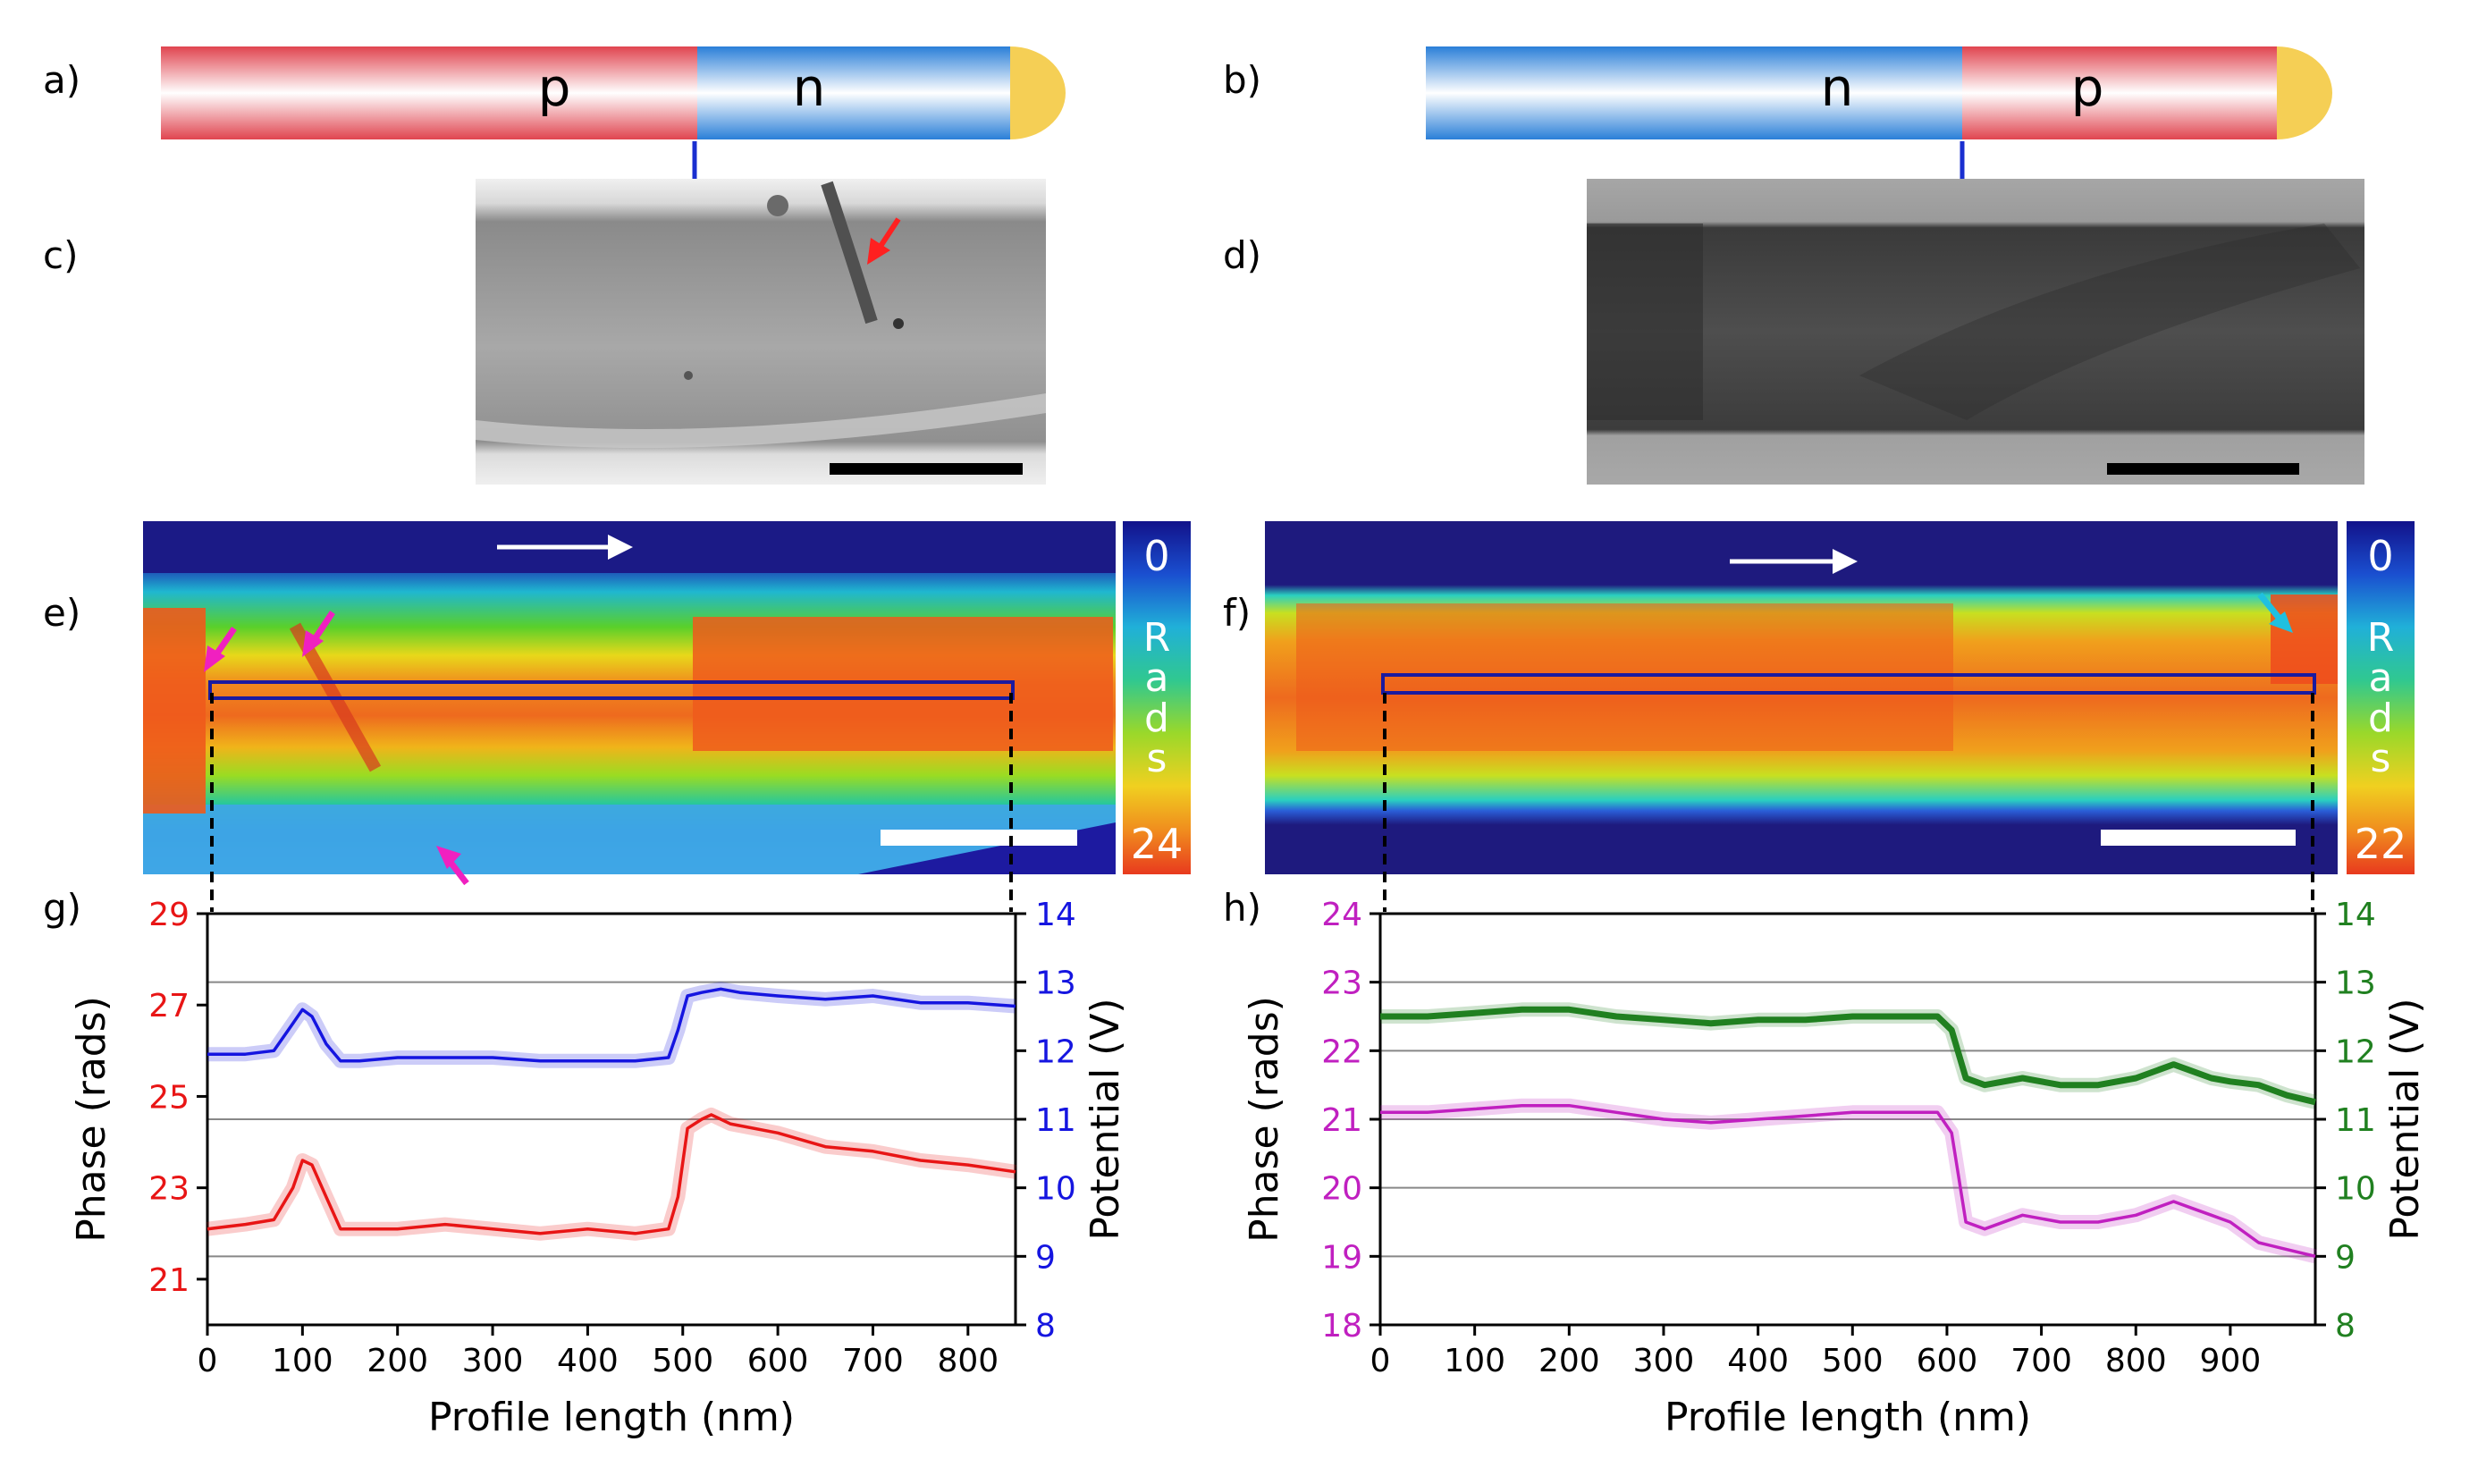  I want to click on p-segment, so click(429, 92).